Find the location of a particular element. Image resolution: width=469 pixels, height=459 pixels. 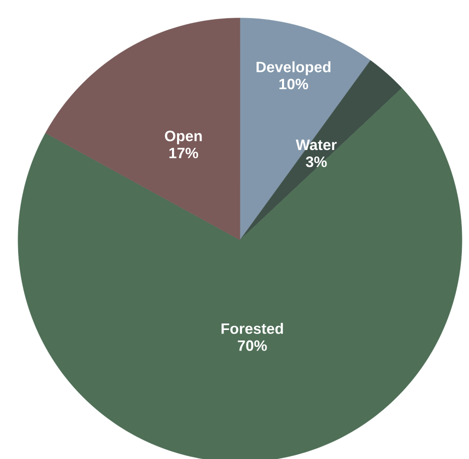

data-label: 70% is located at coordinates (252, 345).